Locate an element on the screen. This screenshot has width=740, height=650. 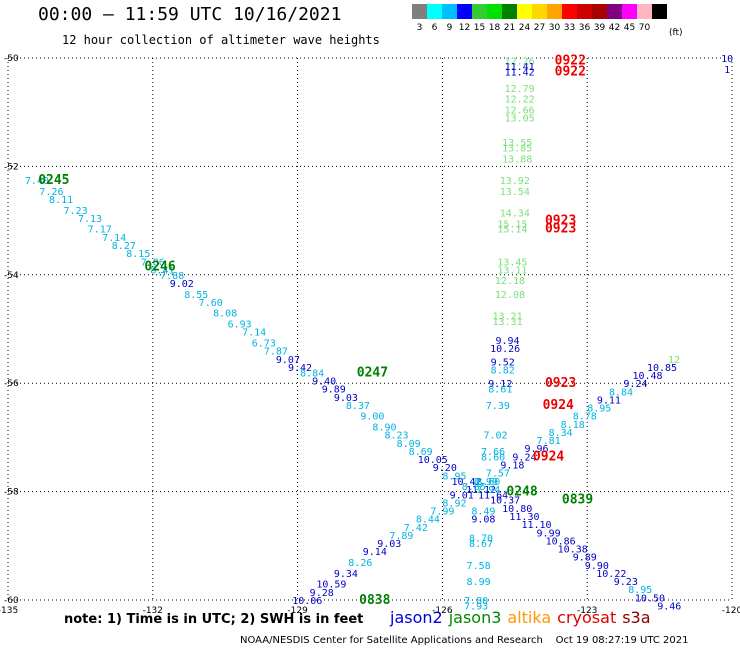
legend-bin: 15 is located at coordinates (479, 21).